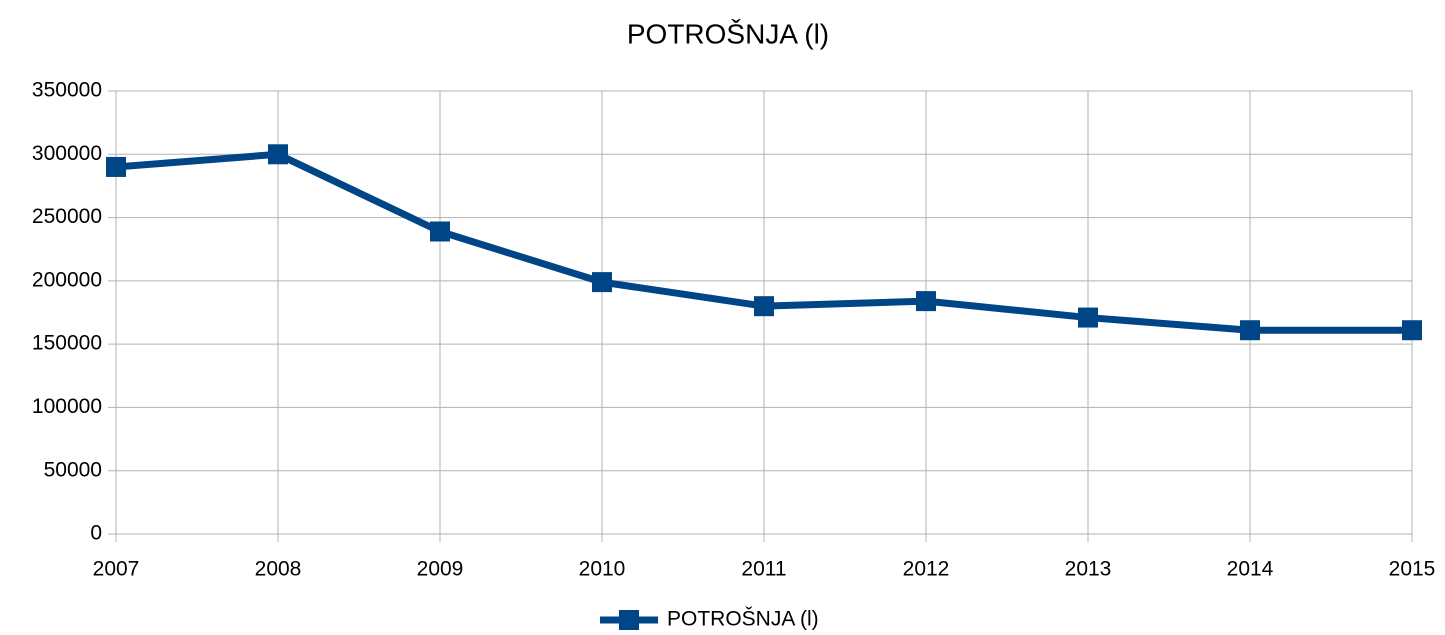  I want to click on y-tick-label: 150000, so click(67, 343).